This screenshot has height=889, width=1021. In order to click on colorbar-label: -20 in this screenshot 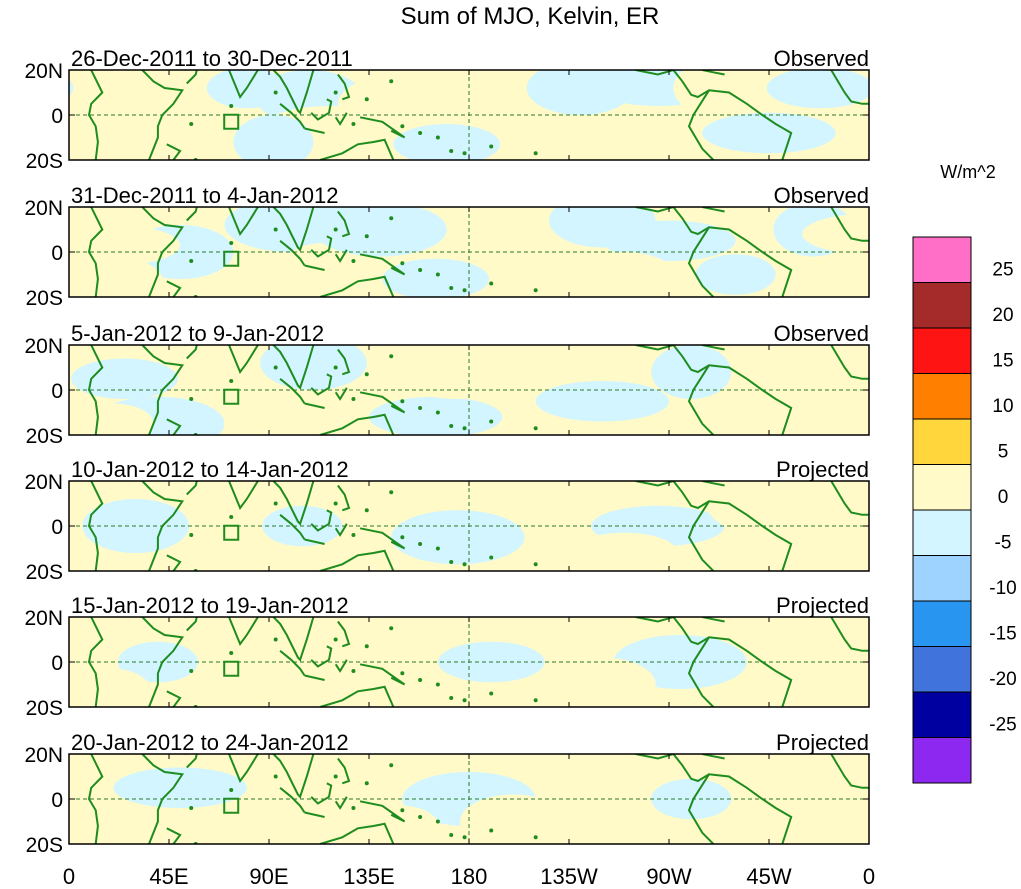, I will do `click(1002, 679)`.